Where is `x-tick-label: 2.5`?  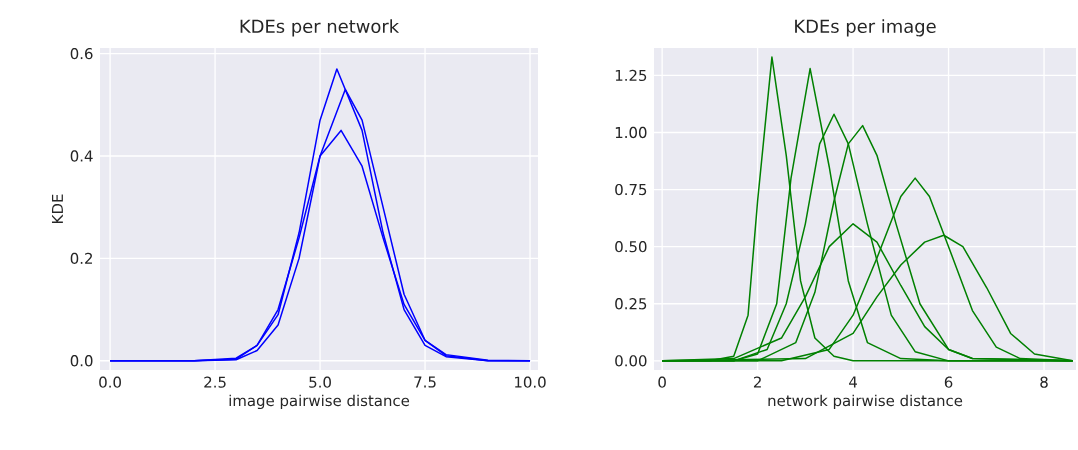
x-tick-label: 2.5 is located at coordinates (215, 382).